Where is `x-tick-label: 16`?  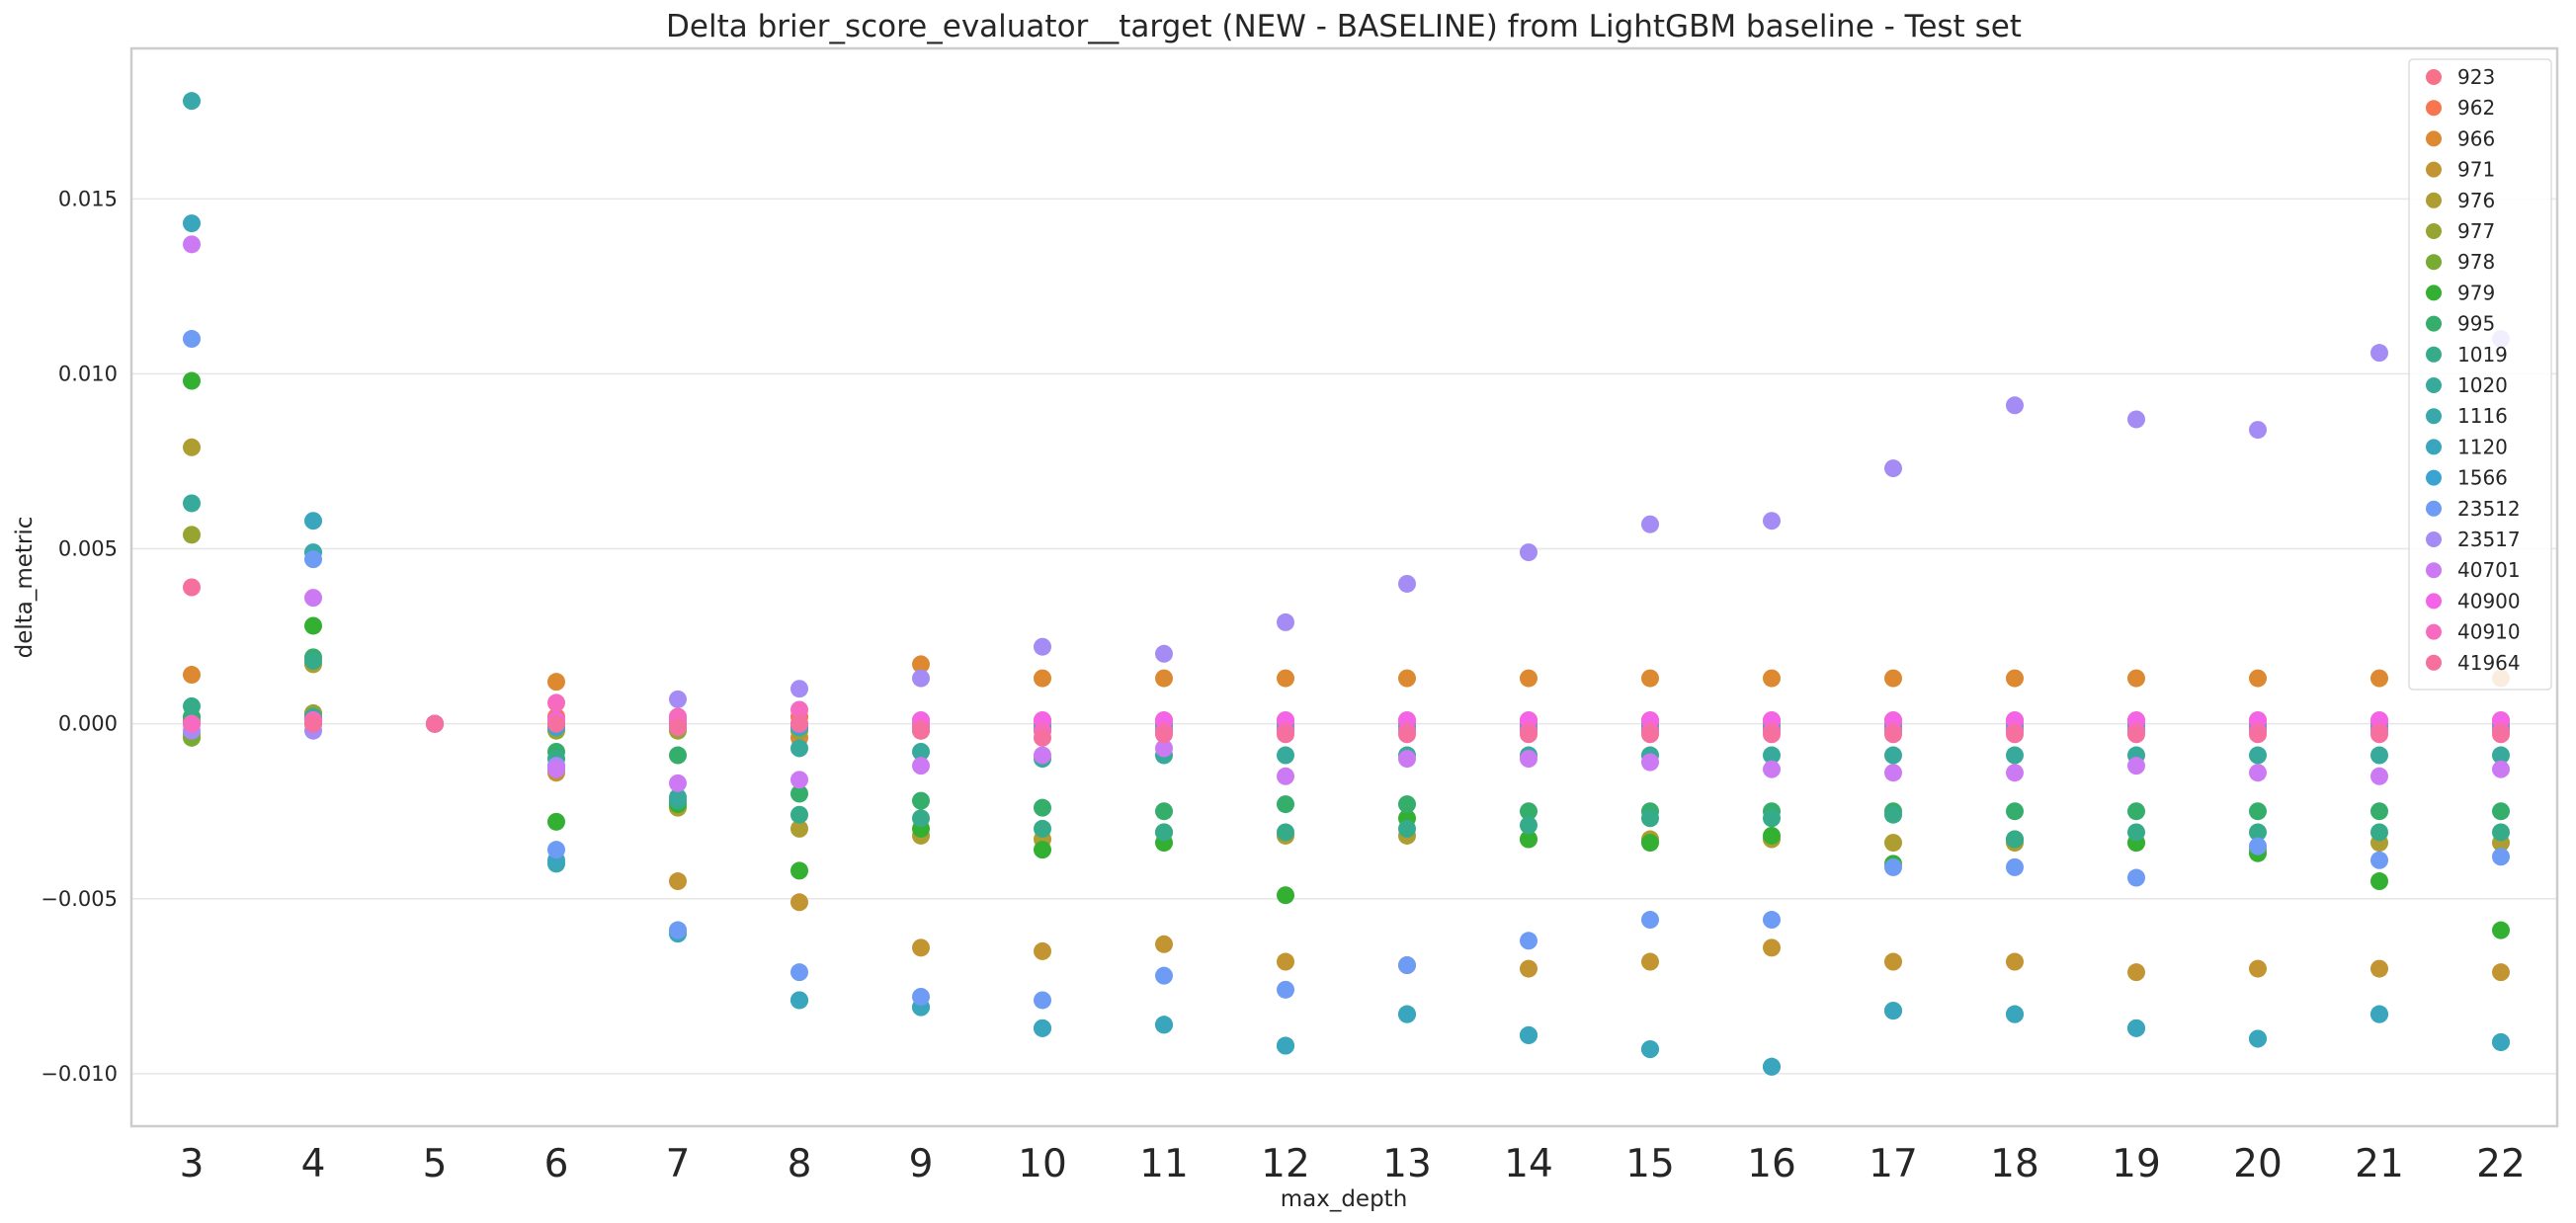
x-tick-label: 16 is located at coordinates (1771, 1164).